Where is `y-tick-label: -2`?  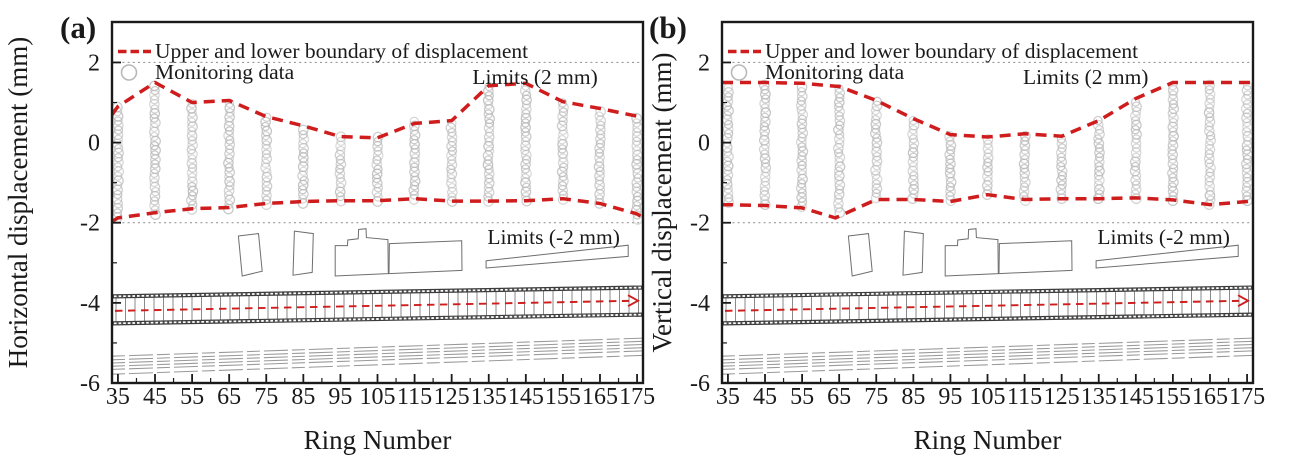 y-tick-label: -2 is located at coordinates (700, 224).